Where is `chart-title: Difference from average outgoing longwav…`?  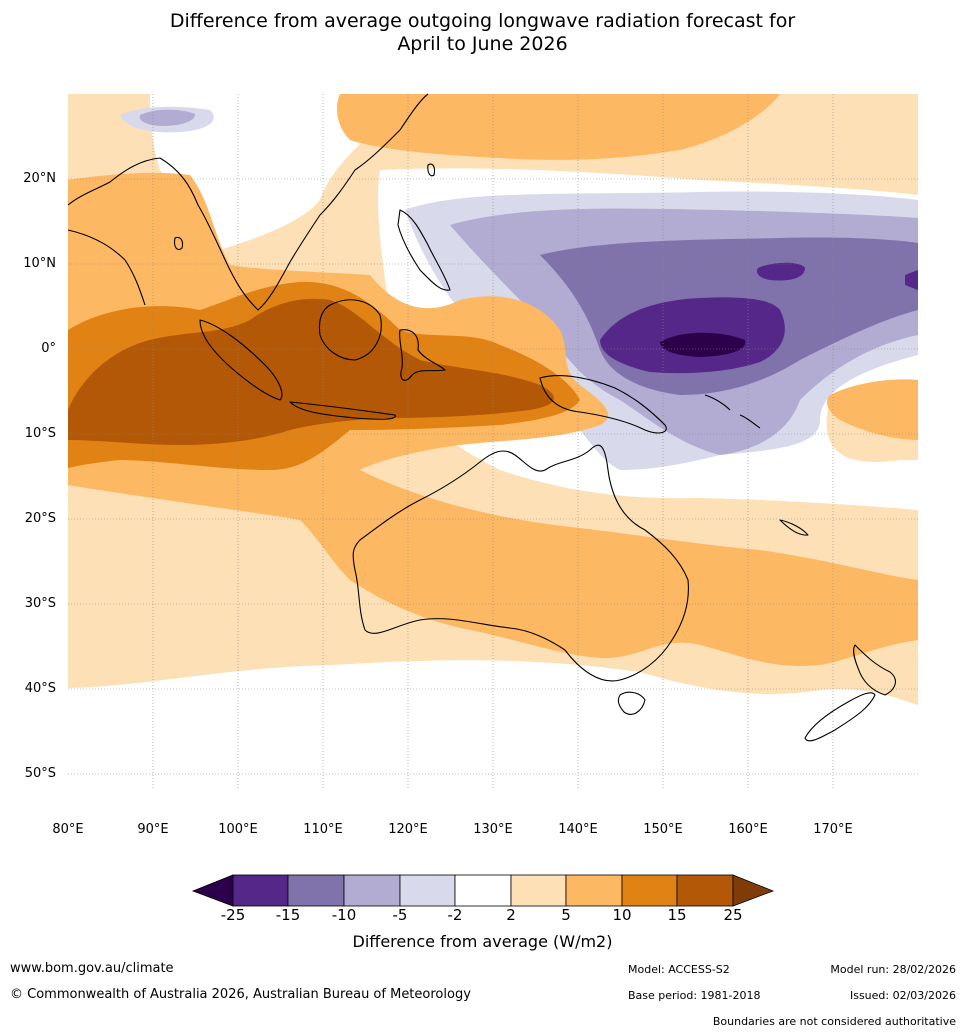 chart-title: Difference from average outgoing longwav… is located at coordinates (482, 33).